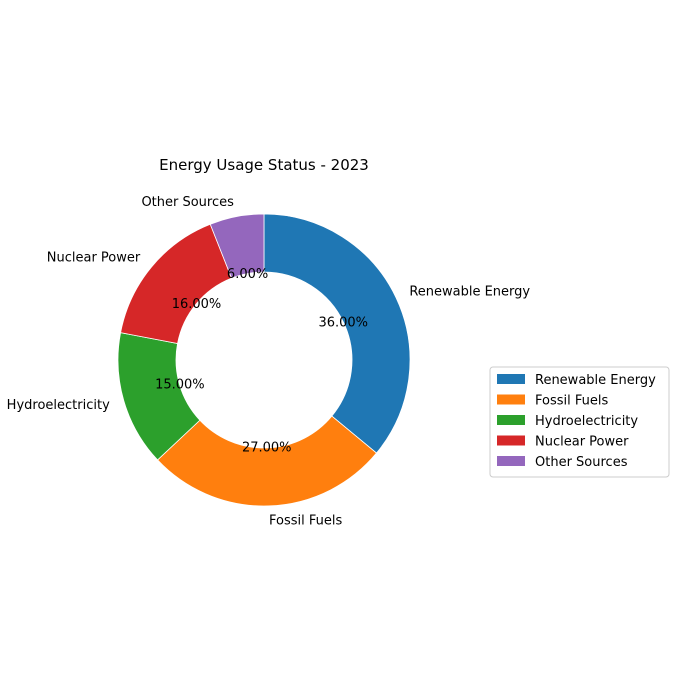 Image resolution: width=700 pixels, height=700 pixels. What do you see at coordinates (305, 521) in the screenshot?
I see `slice-label: Fossil Fuels` at bounding box center [305, 521].